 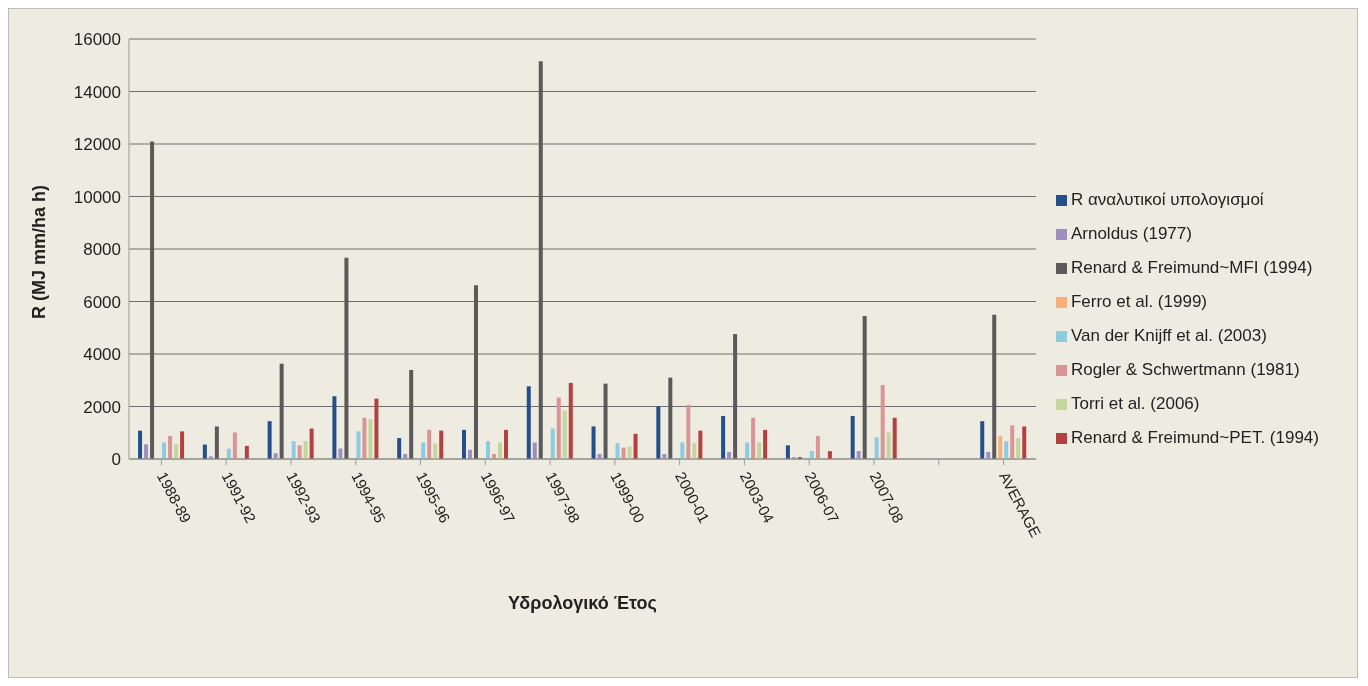 What do you see at coordinates (1167, 199) in the screenshot?
I see `legend-label: R αναλυτικοί υπολογισμοί` at bounding box center [1167, 199].